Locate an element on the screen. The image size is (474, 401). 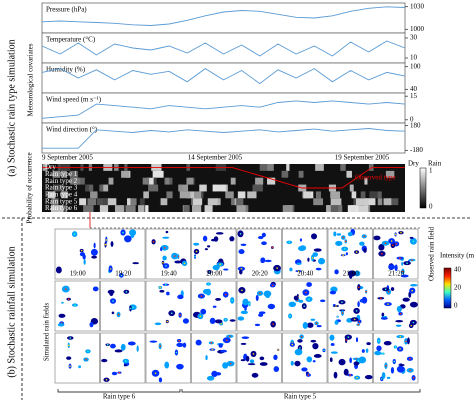
panel is located at coordinates (223, 138).